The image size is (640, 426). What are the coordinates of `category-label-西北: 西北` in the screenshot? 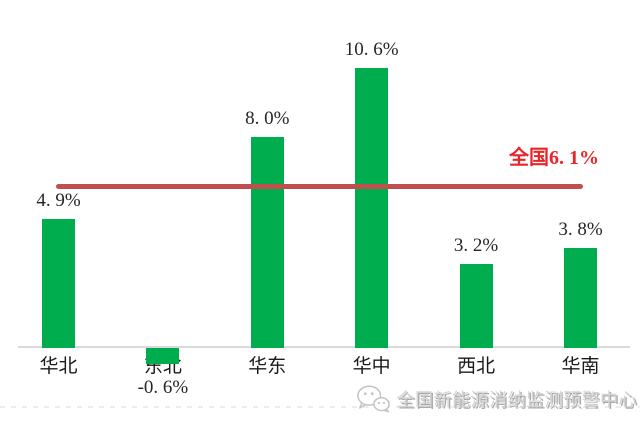 It's located at (476, 366).